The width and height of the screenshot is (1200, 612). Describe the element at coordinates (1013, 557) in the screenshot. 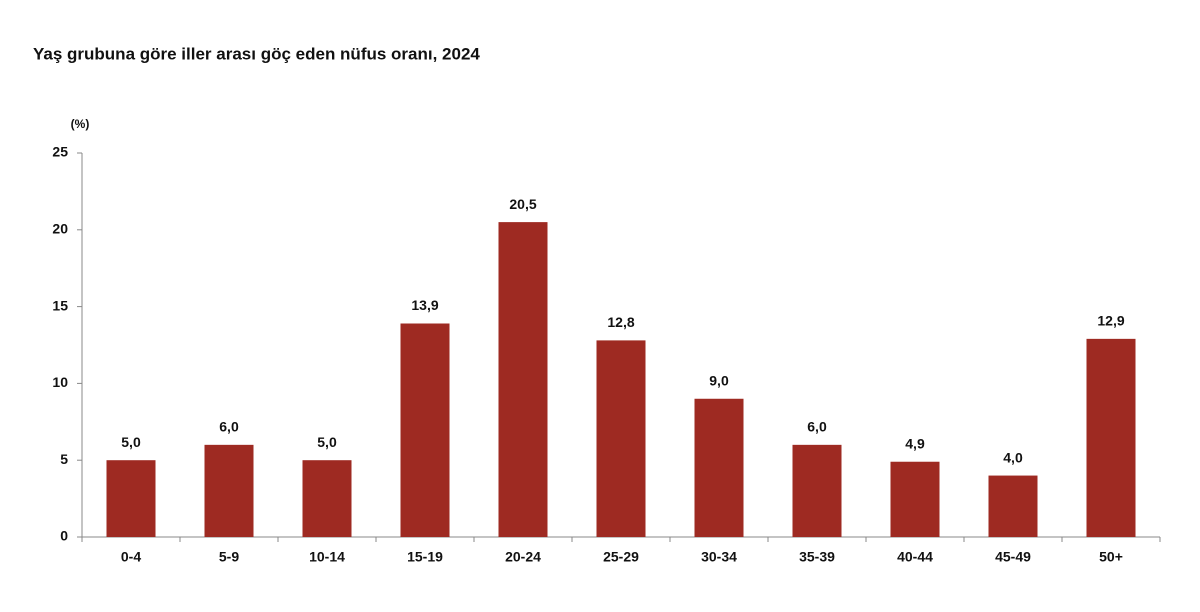

I see `x-tick-label: 45-49` at that location.